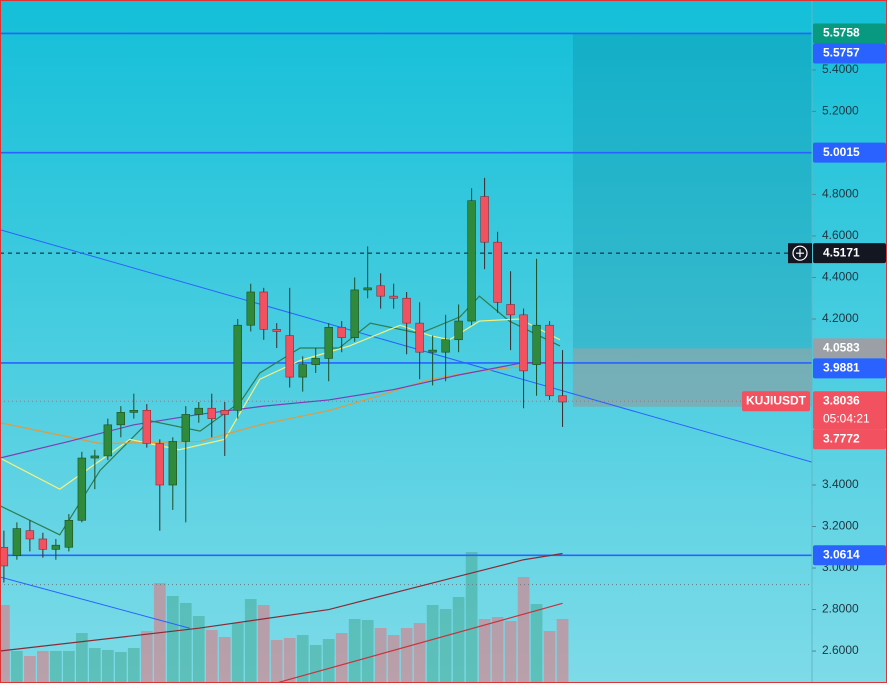 Image resolution: width=887 pixels, height=688 pixels. Describe the element at coordinates (95, 602) in the screenshot. I see `trend-line` at that location.